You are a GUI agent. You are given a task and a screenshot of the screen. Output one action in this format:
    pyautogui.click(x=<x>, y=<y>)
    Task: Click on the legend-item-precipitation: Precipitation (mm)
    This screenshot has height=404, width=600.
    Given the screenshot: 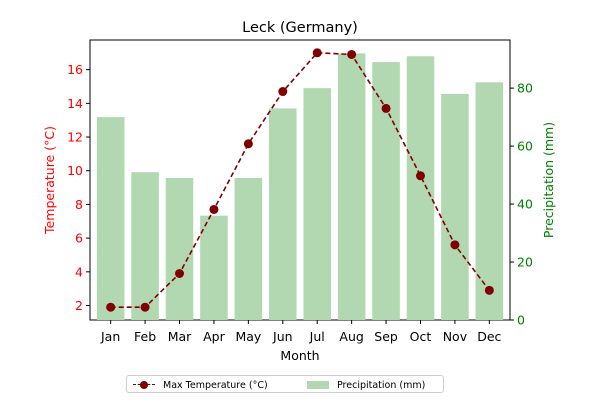 What is the action you would take?
    pyautogui.click(x=366, y=385)
    